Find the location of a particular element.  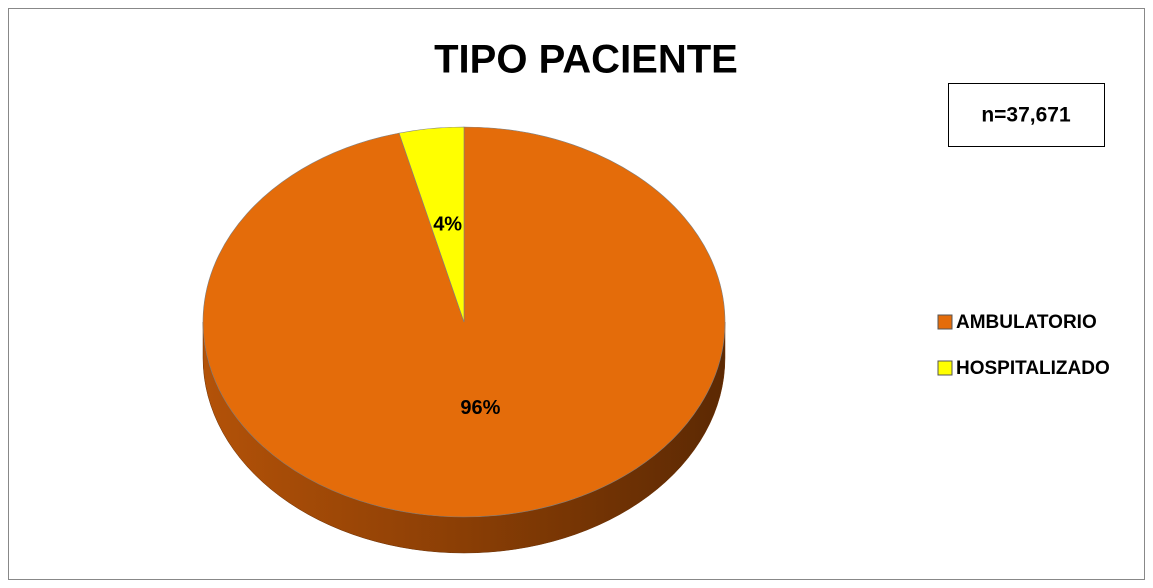

slice is located at coordinates (431, 224).